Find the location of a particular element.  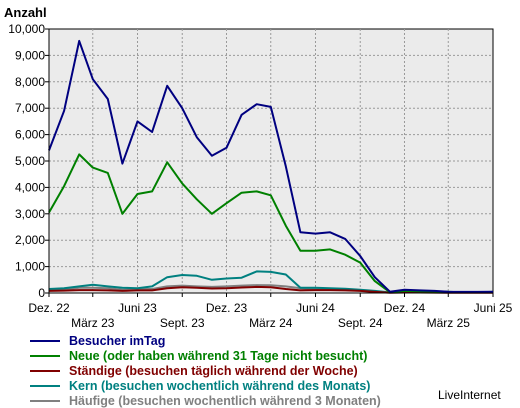

y-tick-label: 10,000 is located at coordinates (26, 29).